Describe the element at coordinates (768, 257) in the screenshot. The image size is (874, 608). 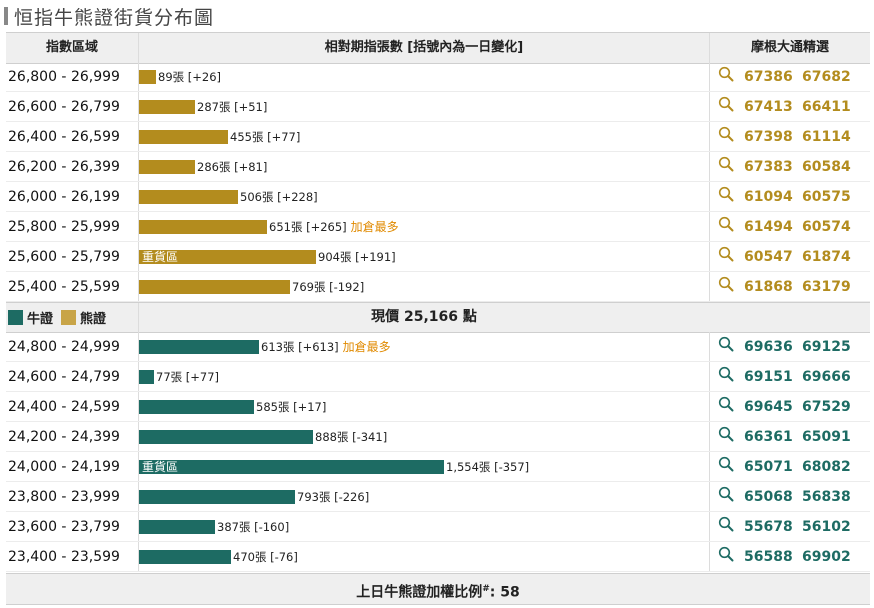
I see `warrant-code-link: 60547` at that location.